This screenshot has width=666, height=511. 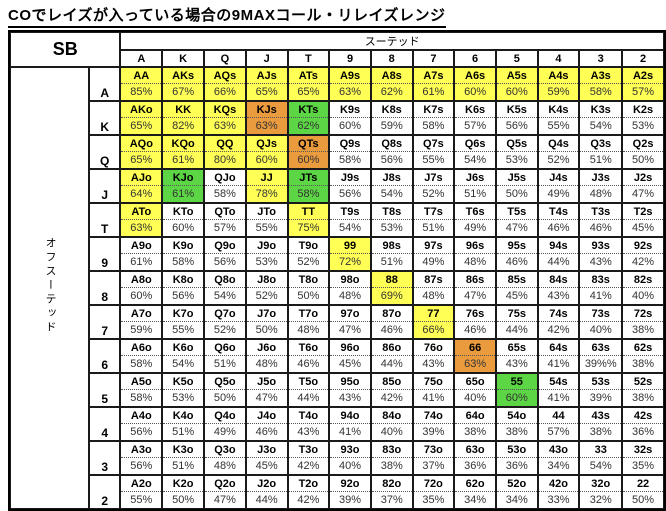 What do you see at coordinates (266, 84) in the screenshot?
I see `hand-cell: AJs 65%` at bounding box center [266, 84].